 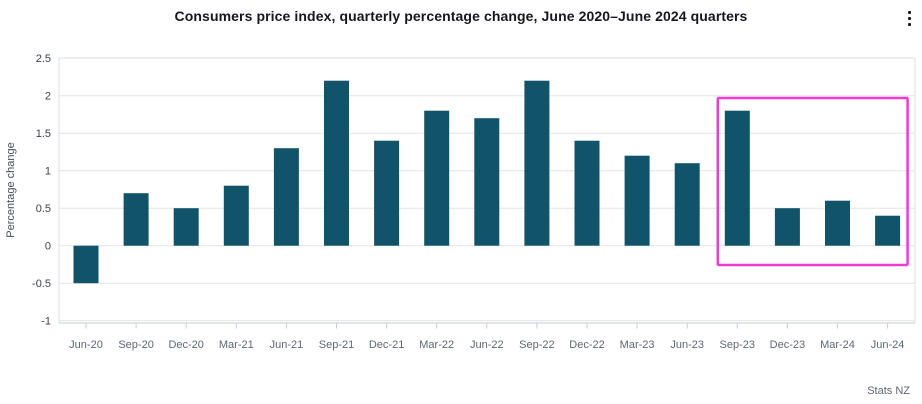 What do you see at coordinates (86, 345) in the screenshot?
I see `x-tick-label: Jun-20` at bounding box center [86, 345].